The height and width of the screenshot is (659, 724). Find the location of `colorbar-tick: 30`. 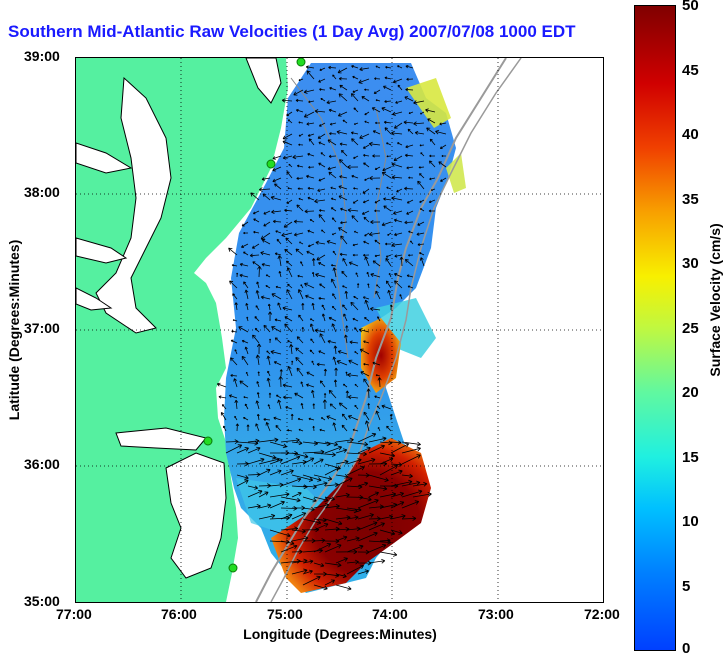

colorbar-tick: 30 is located at coordinates (690, 263).